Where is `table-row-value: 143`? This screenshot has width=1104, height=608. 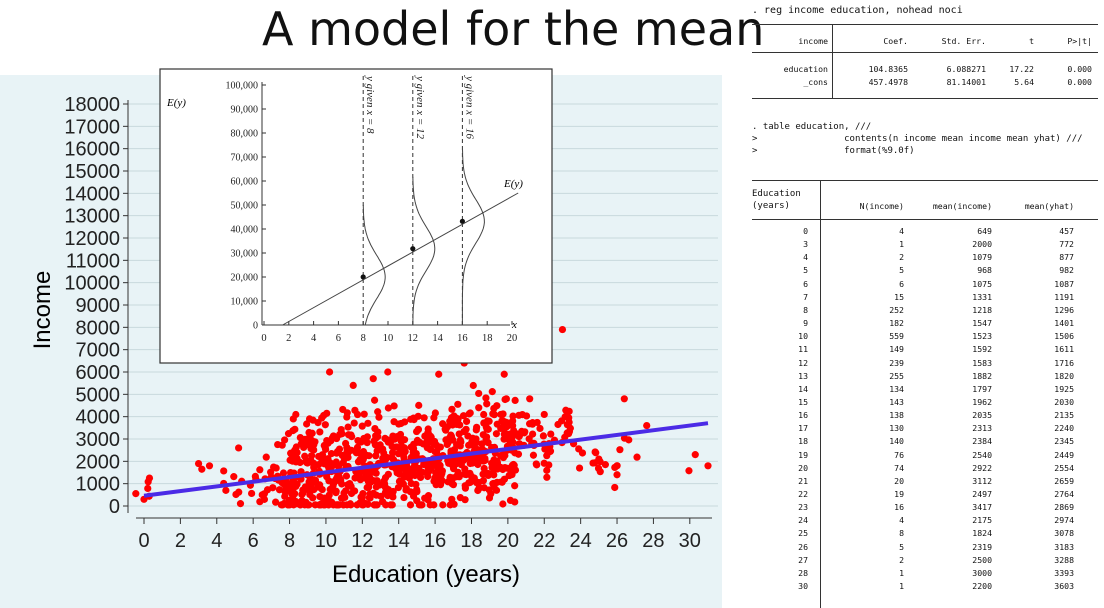 table-row-value: 143 is located at coordinates (896, 401).